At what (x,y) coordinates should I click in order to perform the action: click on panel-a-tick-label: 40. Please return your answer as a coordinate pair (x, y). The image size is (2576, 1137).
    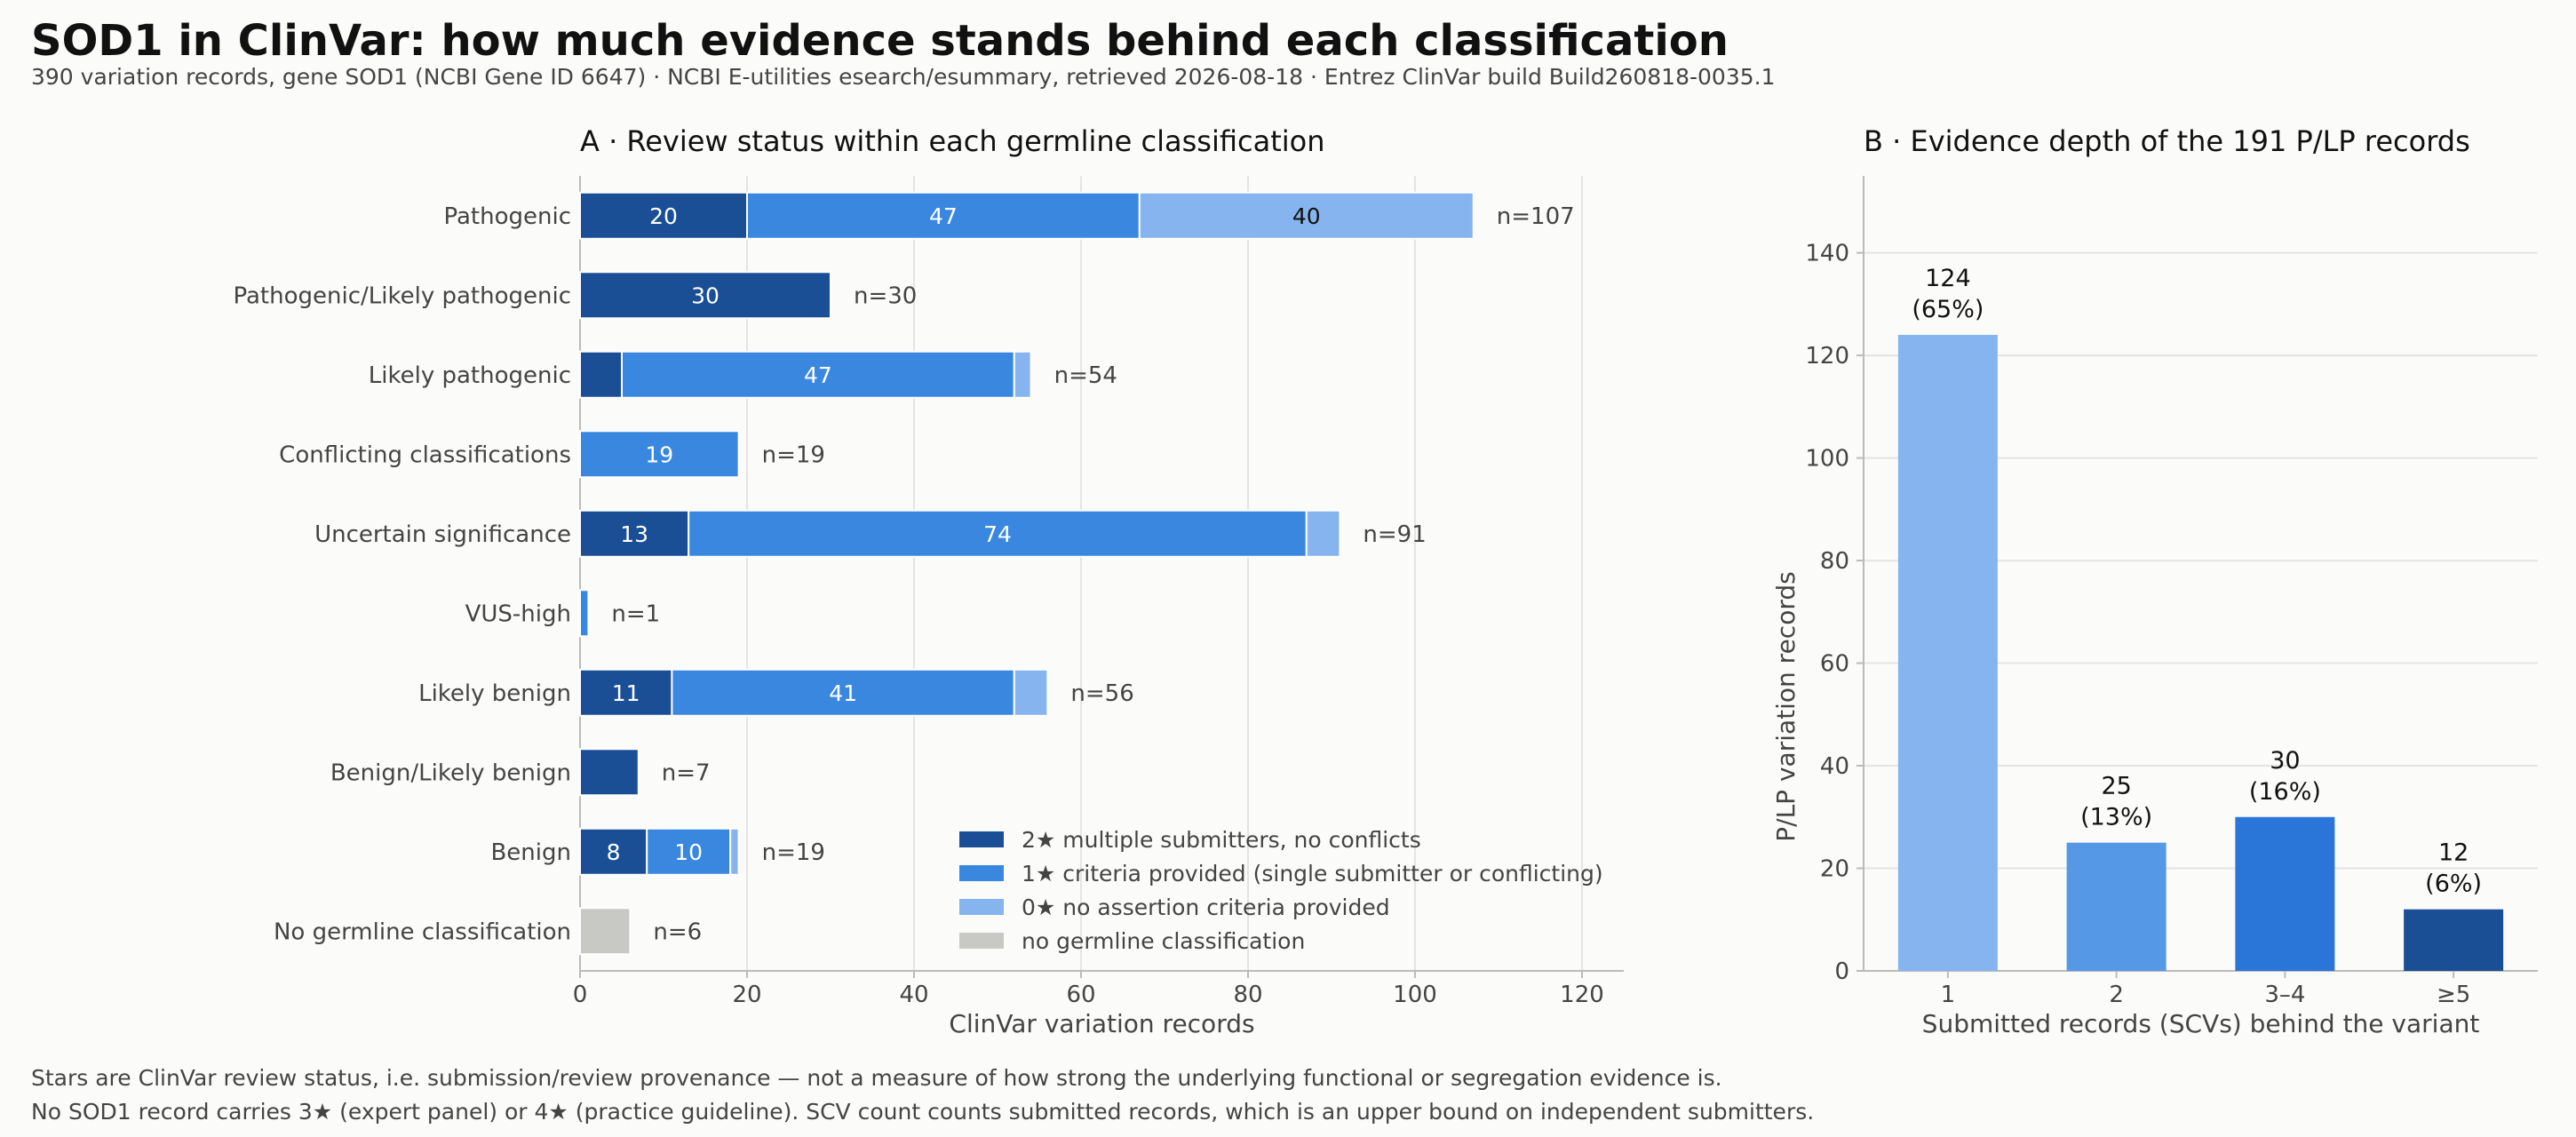
    Looking at the image, I should click on (913, 995).